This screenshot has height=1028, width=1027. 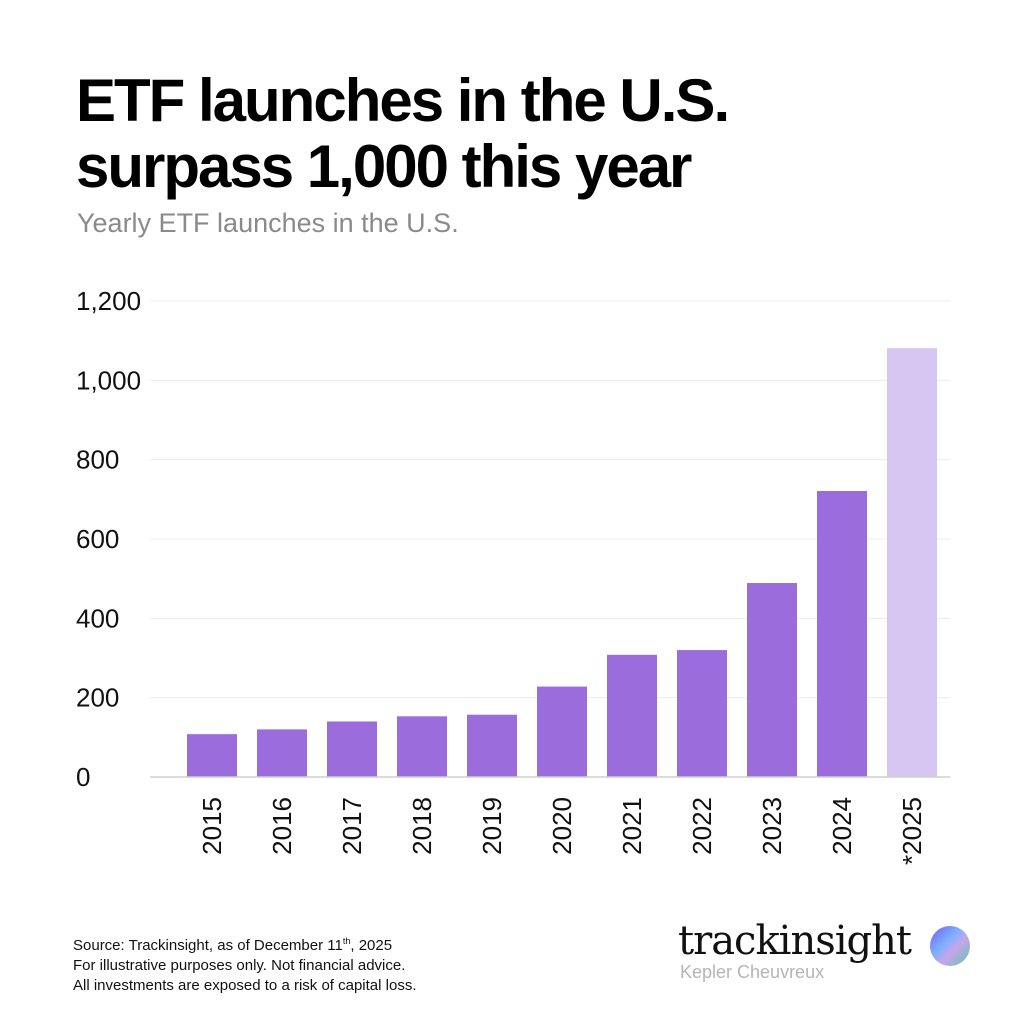 I want to click on y-tick-label: 800, so click(x=97, y=460).